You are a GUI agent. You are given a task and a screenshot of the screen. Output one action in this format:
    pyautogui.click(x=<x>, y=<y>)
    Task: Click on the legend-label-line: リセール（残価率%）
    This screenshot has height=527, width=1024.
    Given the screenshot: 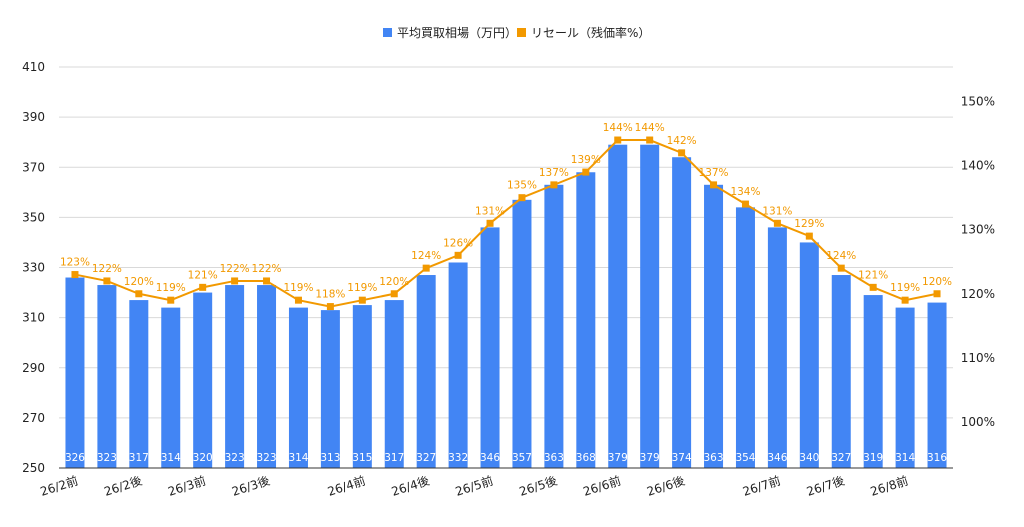 What is the action you would take?
    pyautogui.click(x=590, y=32)
    